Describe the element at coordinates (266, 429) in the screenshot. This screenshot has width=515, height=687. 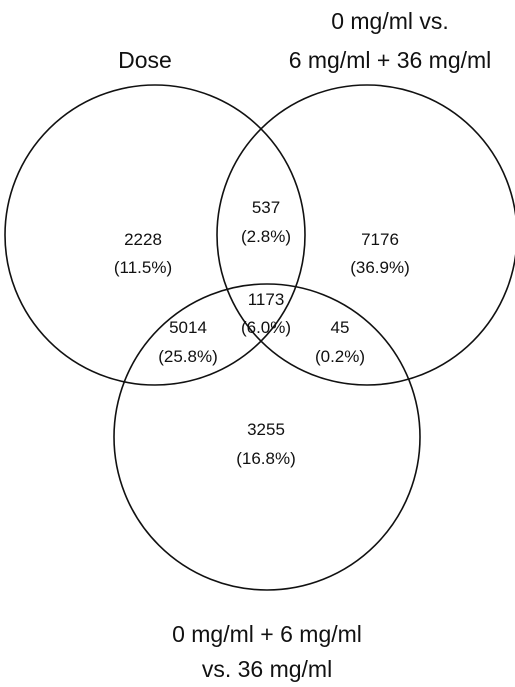
I see `region-zero-6-vs-36-only-count: 3255` at that location.